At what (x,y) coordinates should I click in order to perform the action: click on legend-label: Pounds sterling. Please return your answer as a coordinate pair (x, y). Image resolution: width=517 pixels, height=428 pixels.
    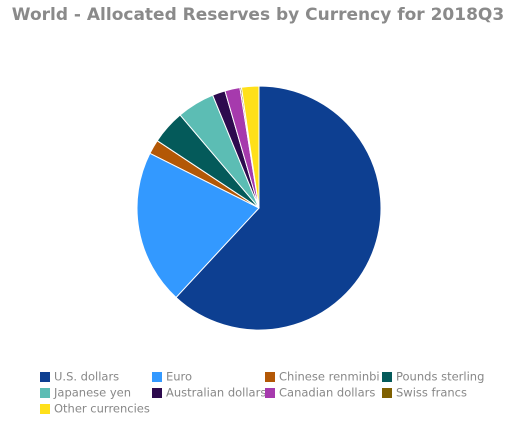
    Looking at the image, I should click on (440, 377).